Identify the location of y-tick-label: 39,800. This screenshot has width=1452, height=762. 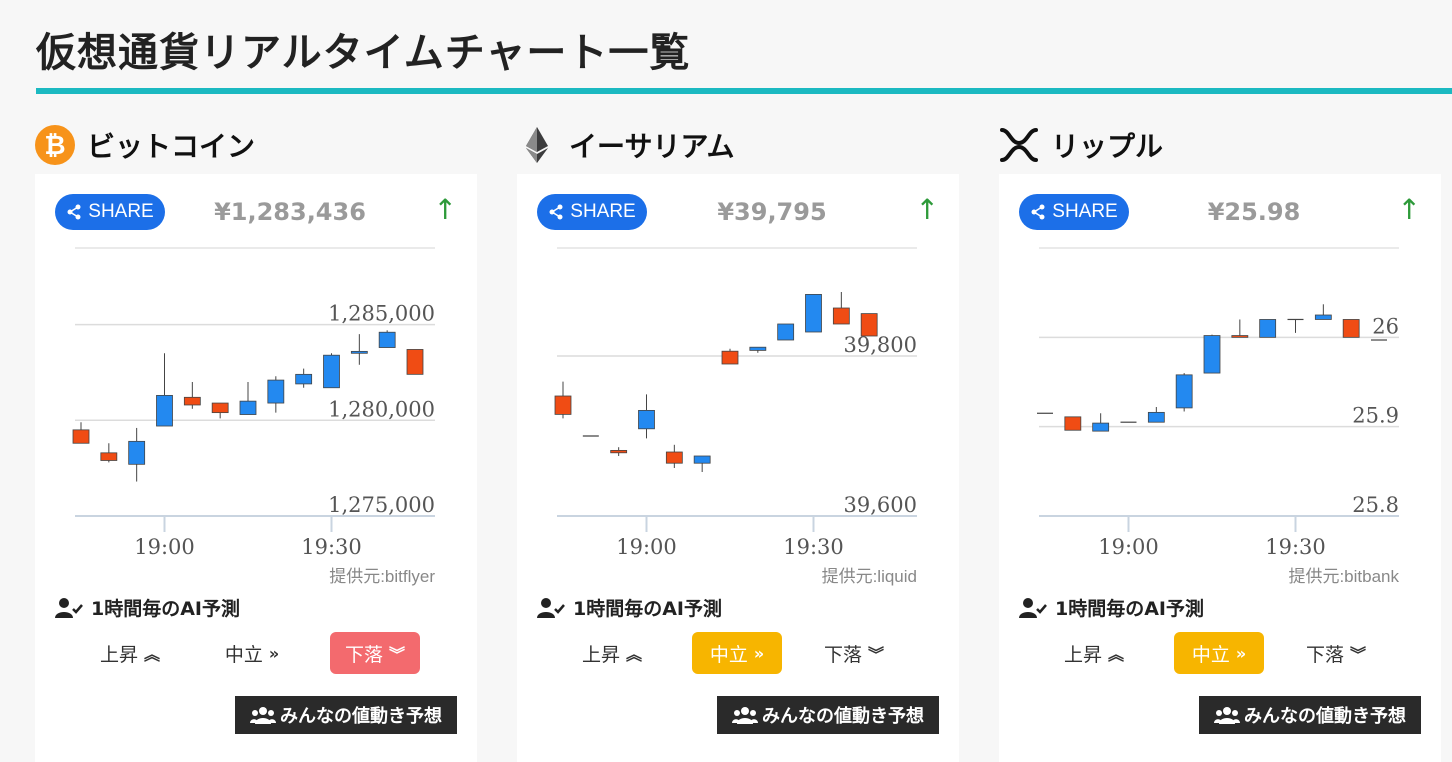
(880, 345).